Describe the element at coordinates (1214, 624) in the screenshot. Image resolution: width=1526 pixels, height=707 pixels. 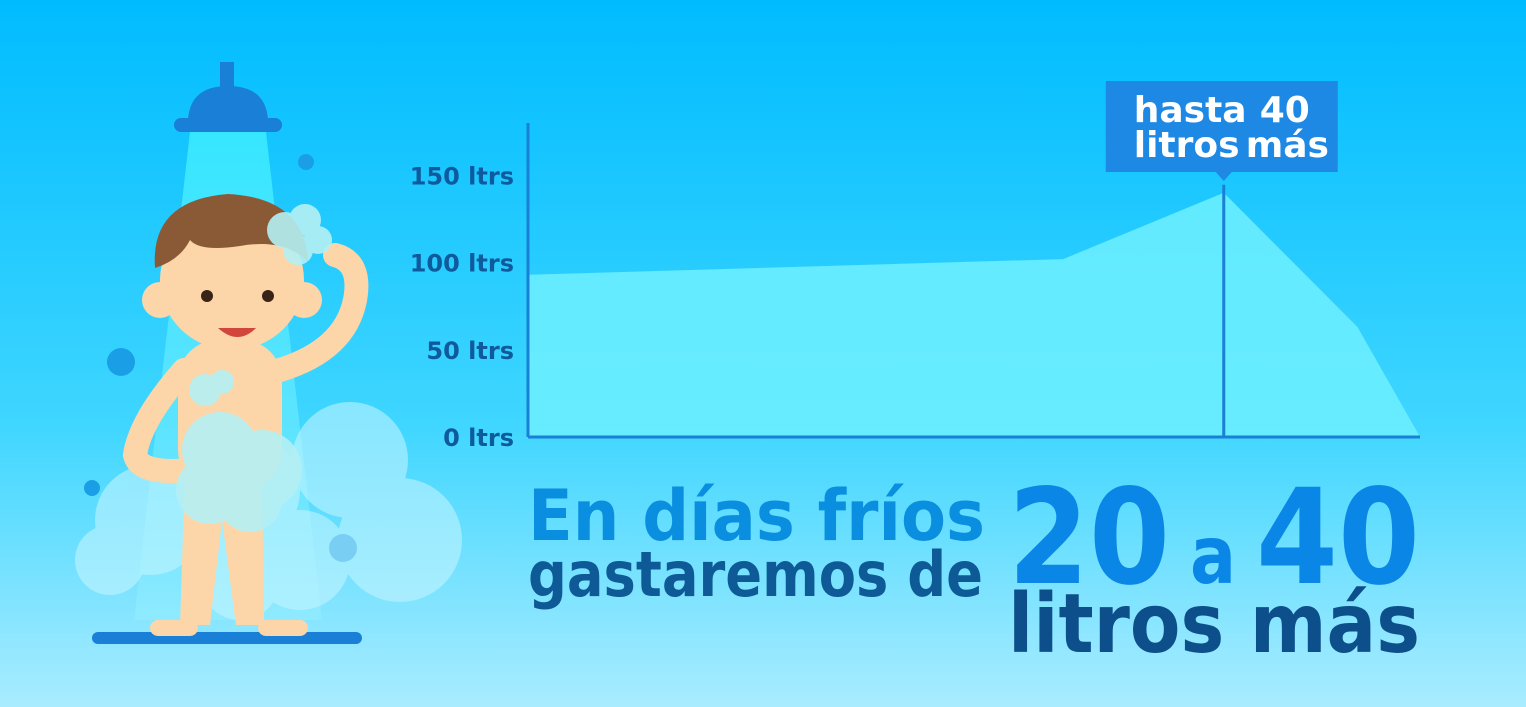
I see `headline-unit: litros más` at that location.